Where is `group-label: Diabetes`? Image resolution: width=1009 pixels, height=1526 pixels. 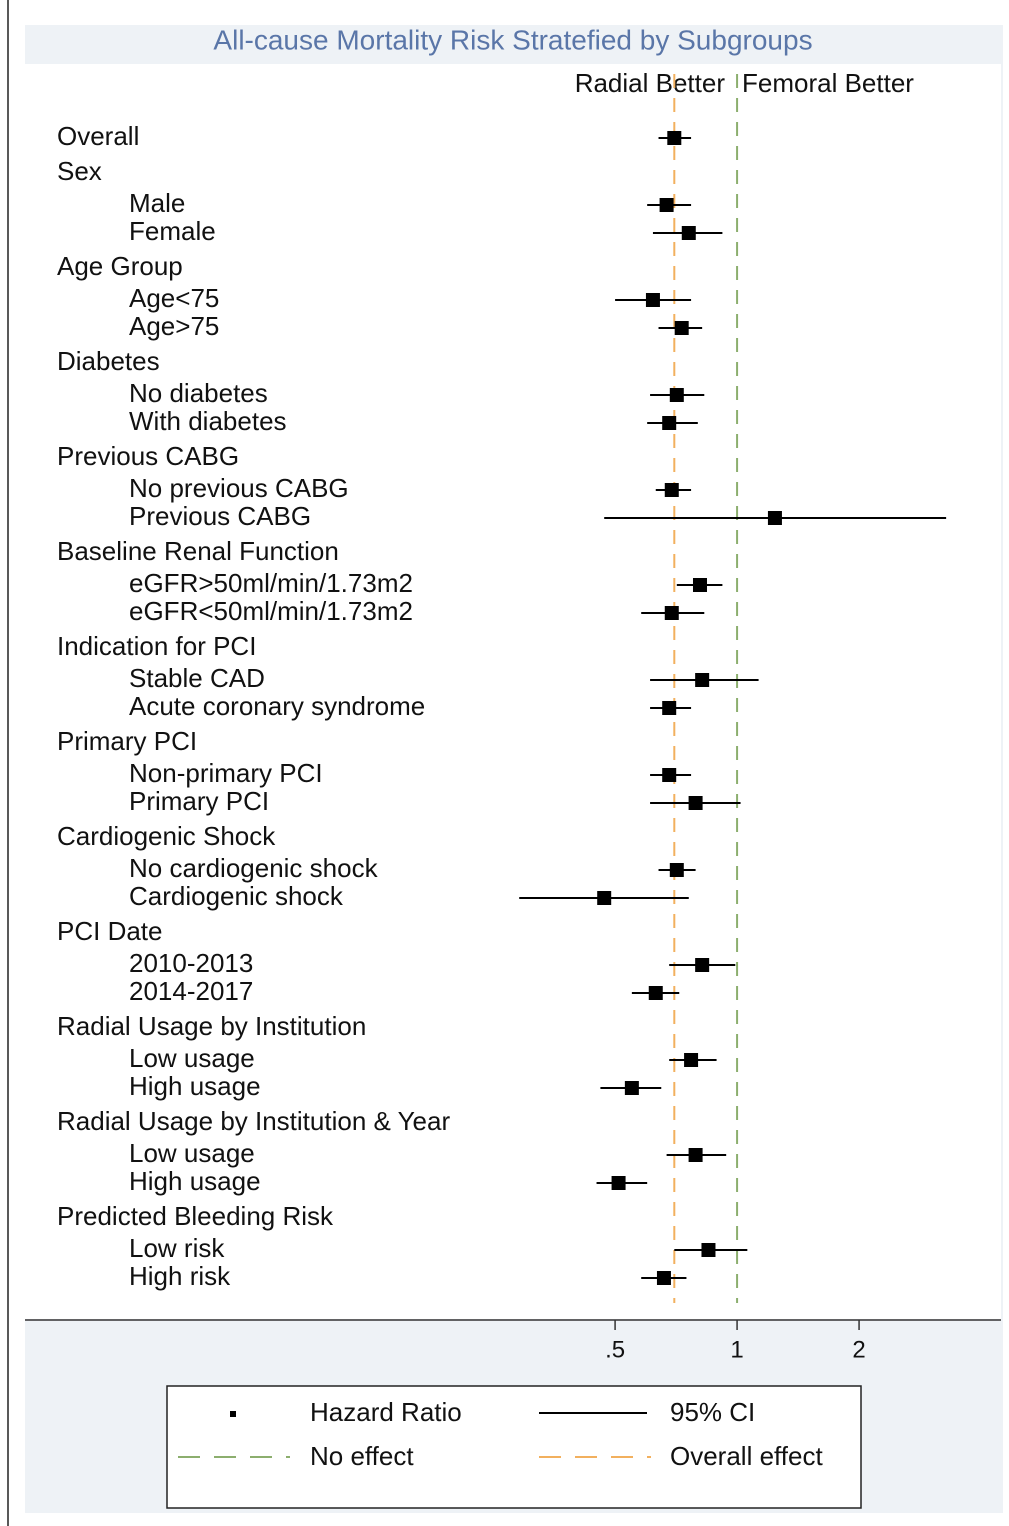 group-label: Diabetes is located at coordinates (108, 361).